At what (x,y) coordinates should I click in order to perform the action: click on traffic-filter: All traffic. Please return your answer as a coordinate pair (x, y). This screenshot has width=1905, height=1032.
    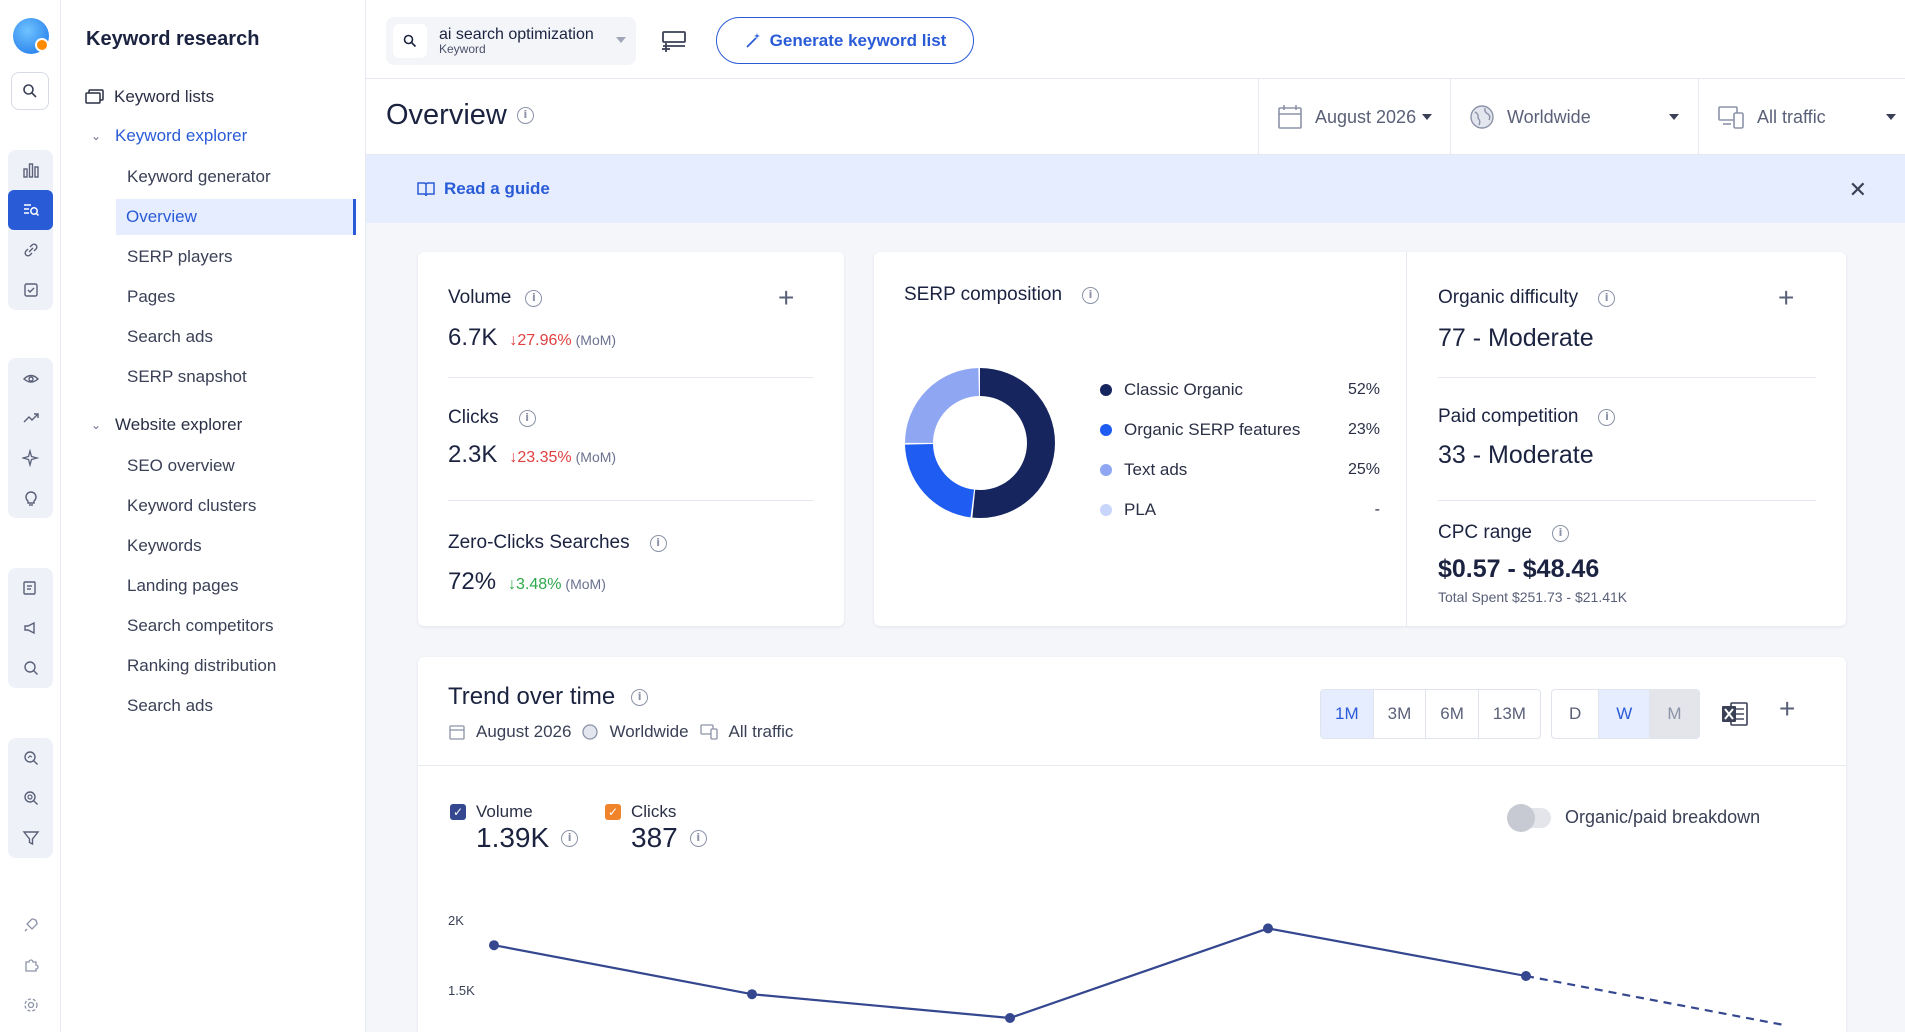
    Looking at the image, I should click on (1801, 117).